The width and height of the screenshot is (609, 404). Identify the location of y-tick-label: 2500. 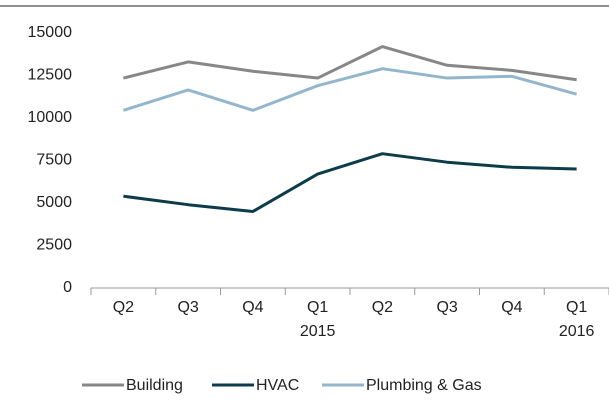
(54, 245).